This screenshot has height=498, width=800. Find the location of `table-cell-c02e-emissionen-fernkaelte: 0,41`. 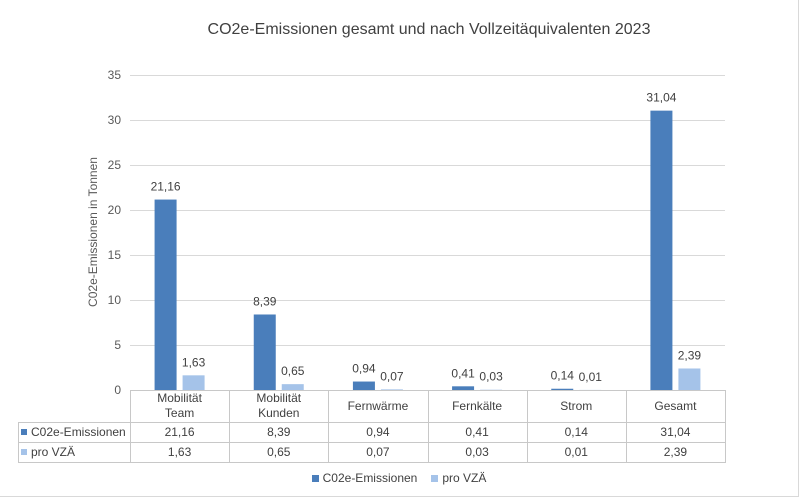

table-cell-c02e-emissionen-fernkaelte: 0,41 is located at coordinates (477, 432).